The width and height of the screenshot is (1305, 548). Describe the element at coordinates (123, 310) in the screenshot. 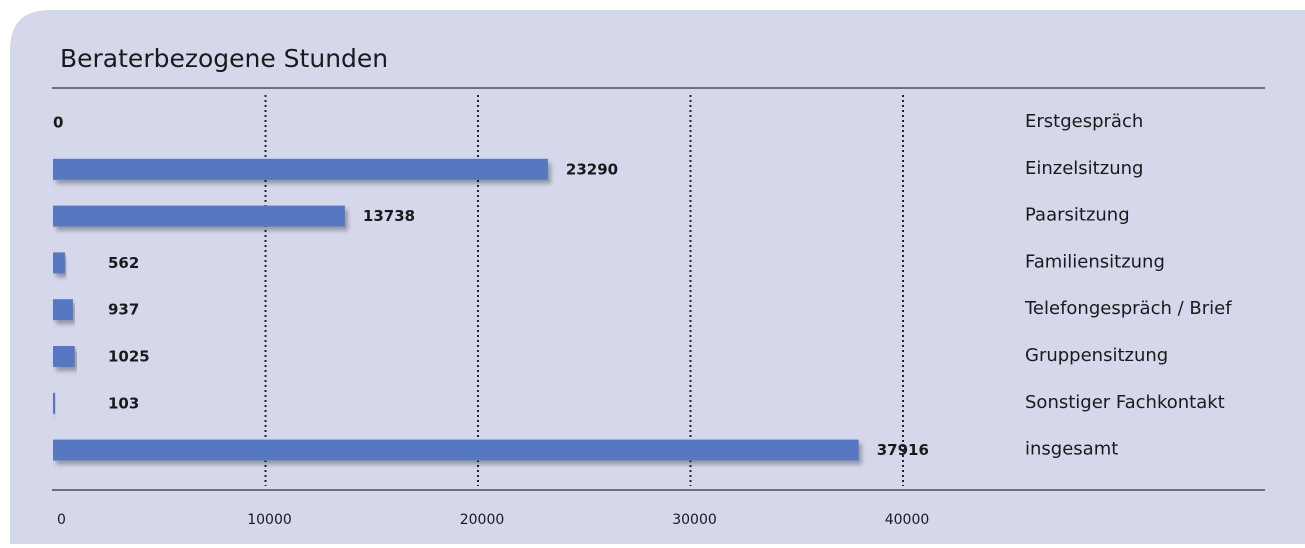

I see `value-label: 937` at that location.